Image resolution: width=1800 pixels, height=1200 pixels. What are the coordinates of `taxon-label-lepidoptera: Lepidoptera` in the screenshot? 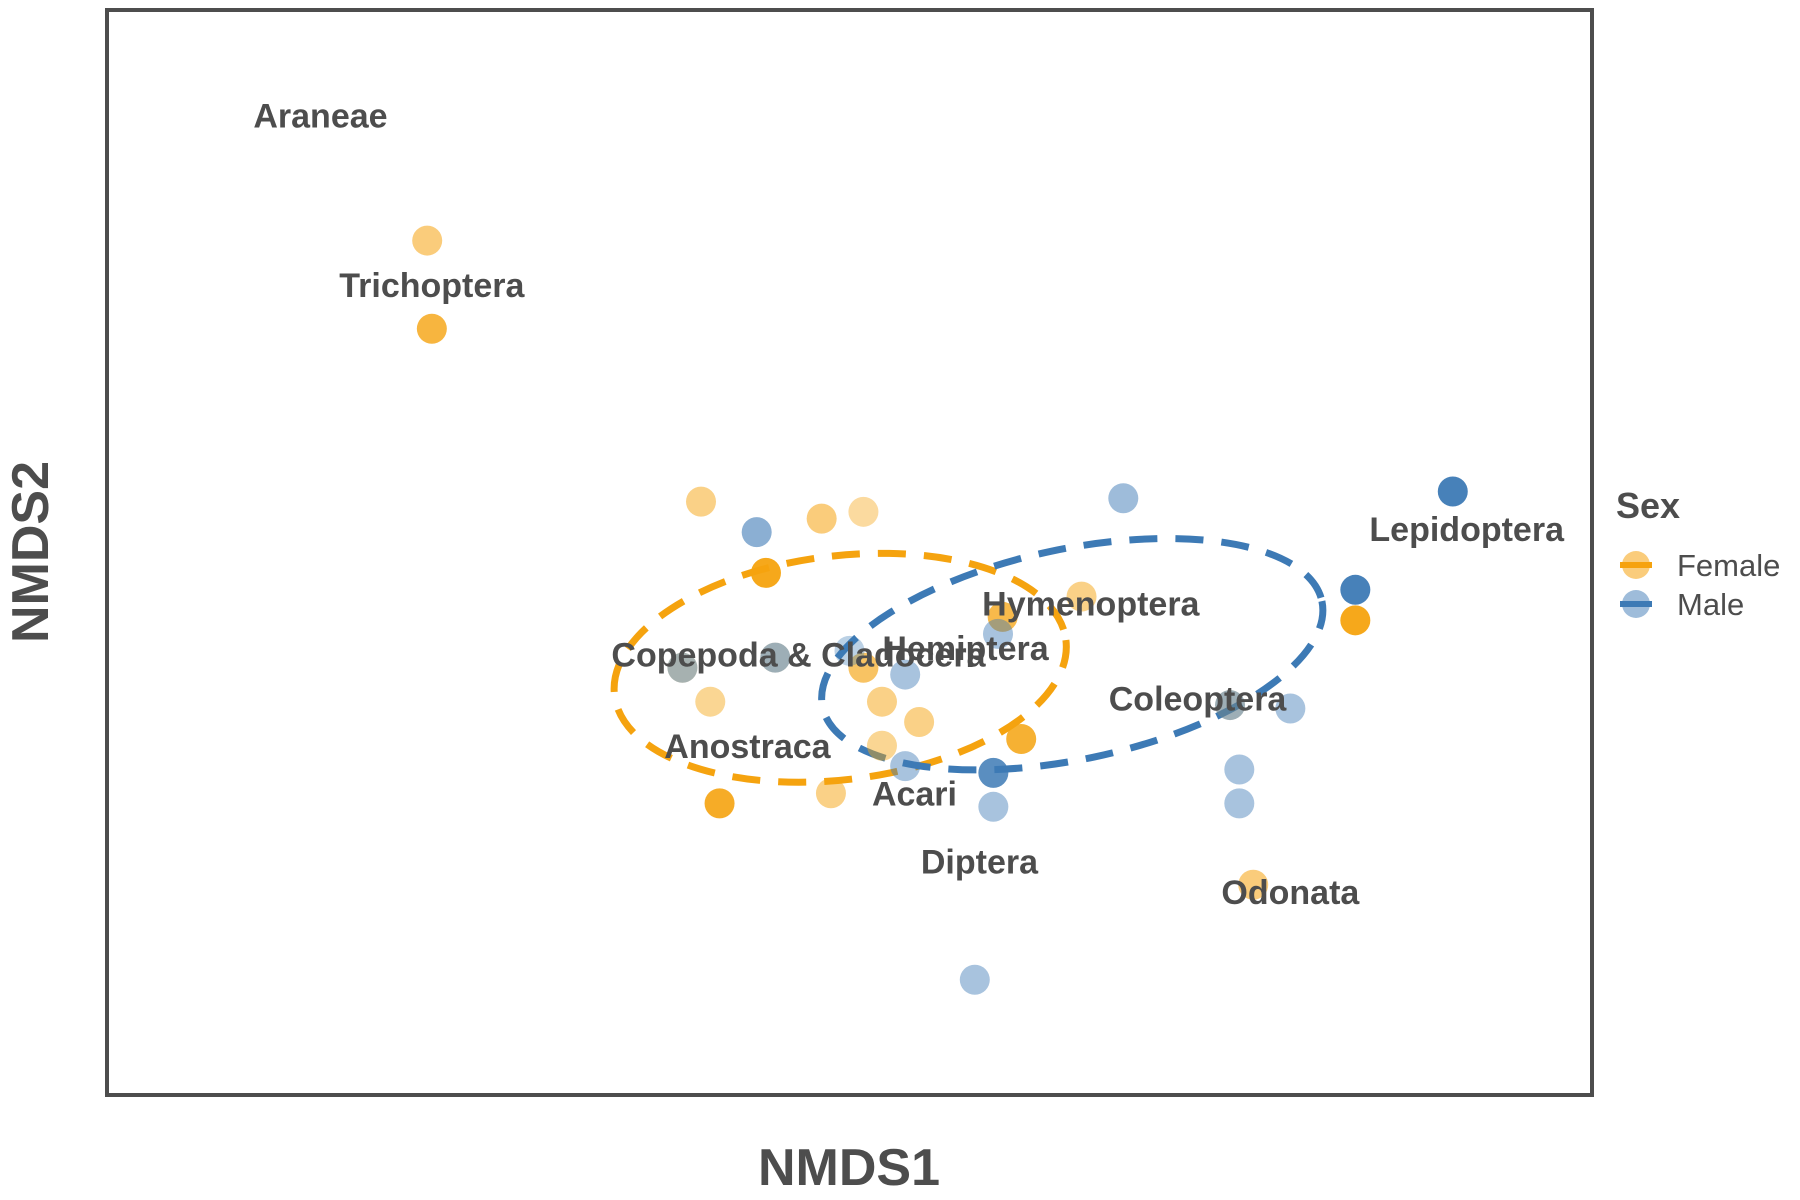 It's located at (1467, 530).